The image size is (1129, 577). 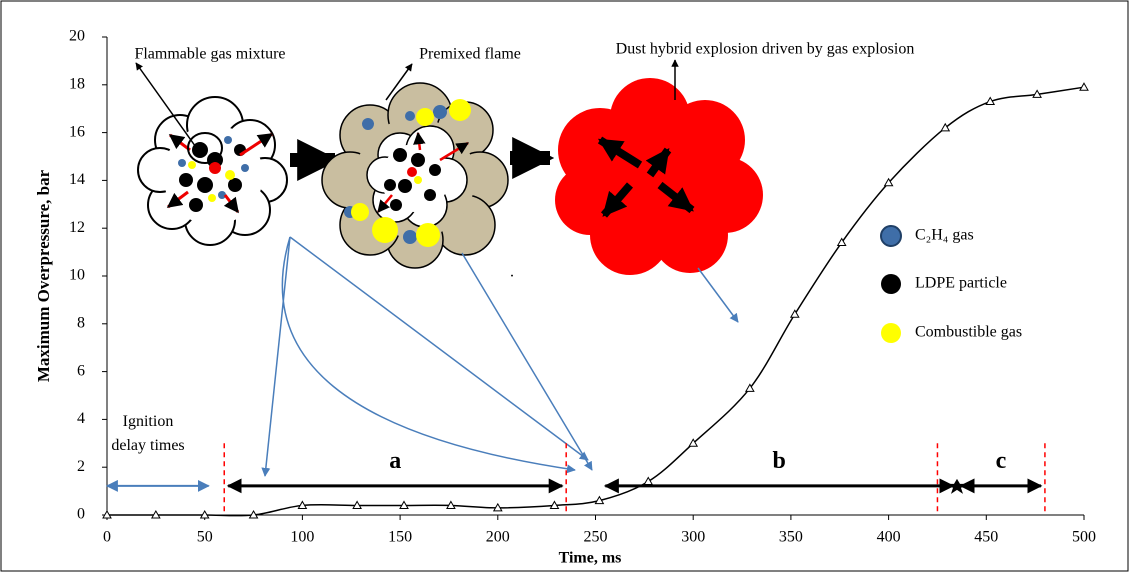 I want to click on x-axis-title: Time, ms, so click(x=590, y=558).